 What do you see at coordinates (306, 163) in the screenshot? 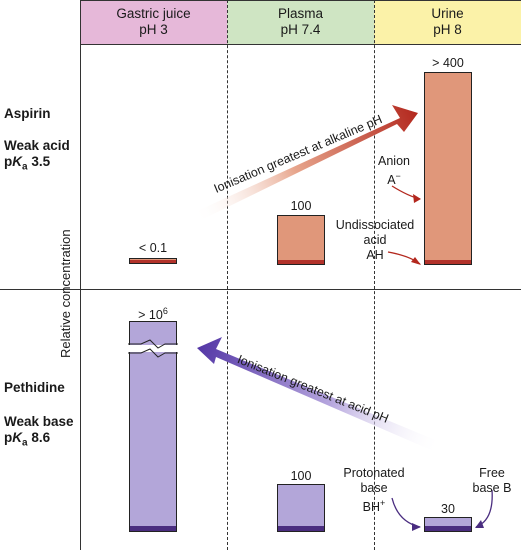
I see `acid-ionisation-arrow` at bounding box center [306, 163].